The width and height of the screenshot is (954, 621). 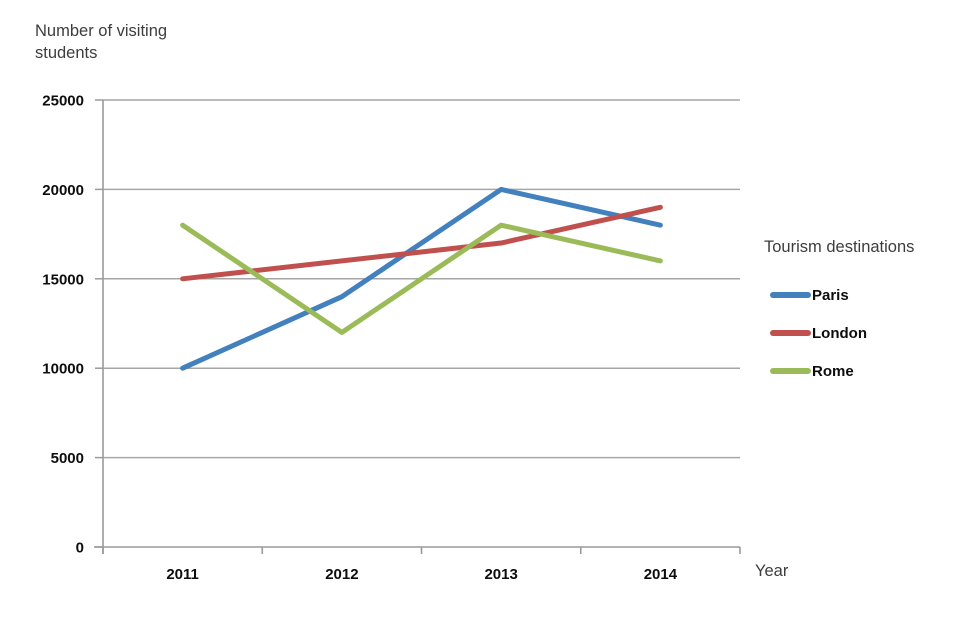 I want to click on legend-swatch-paris, so click(x=790, y=295).